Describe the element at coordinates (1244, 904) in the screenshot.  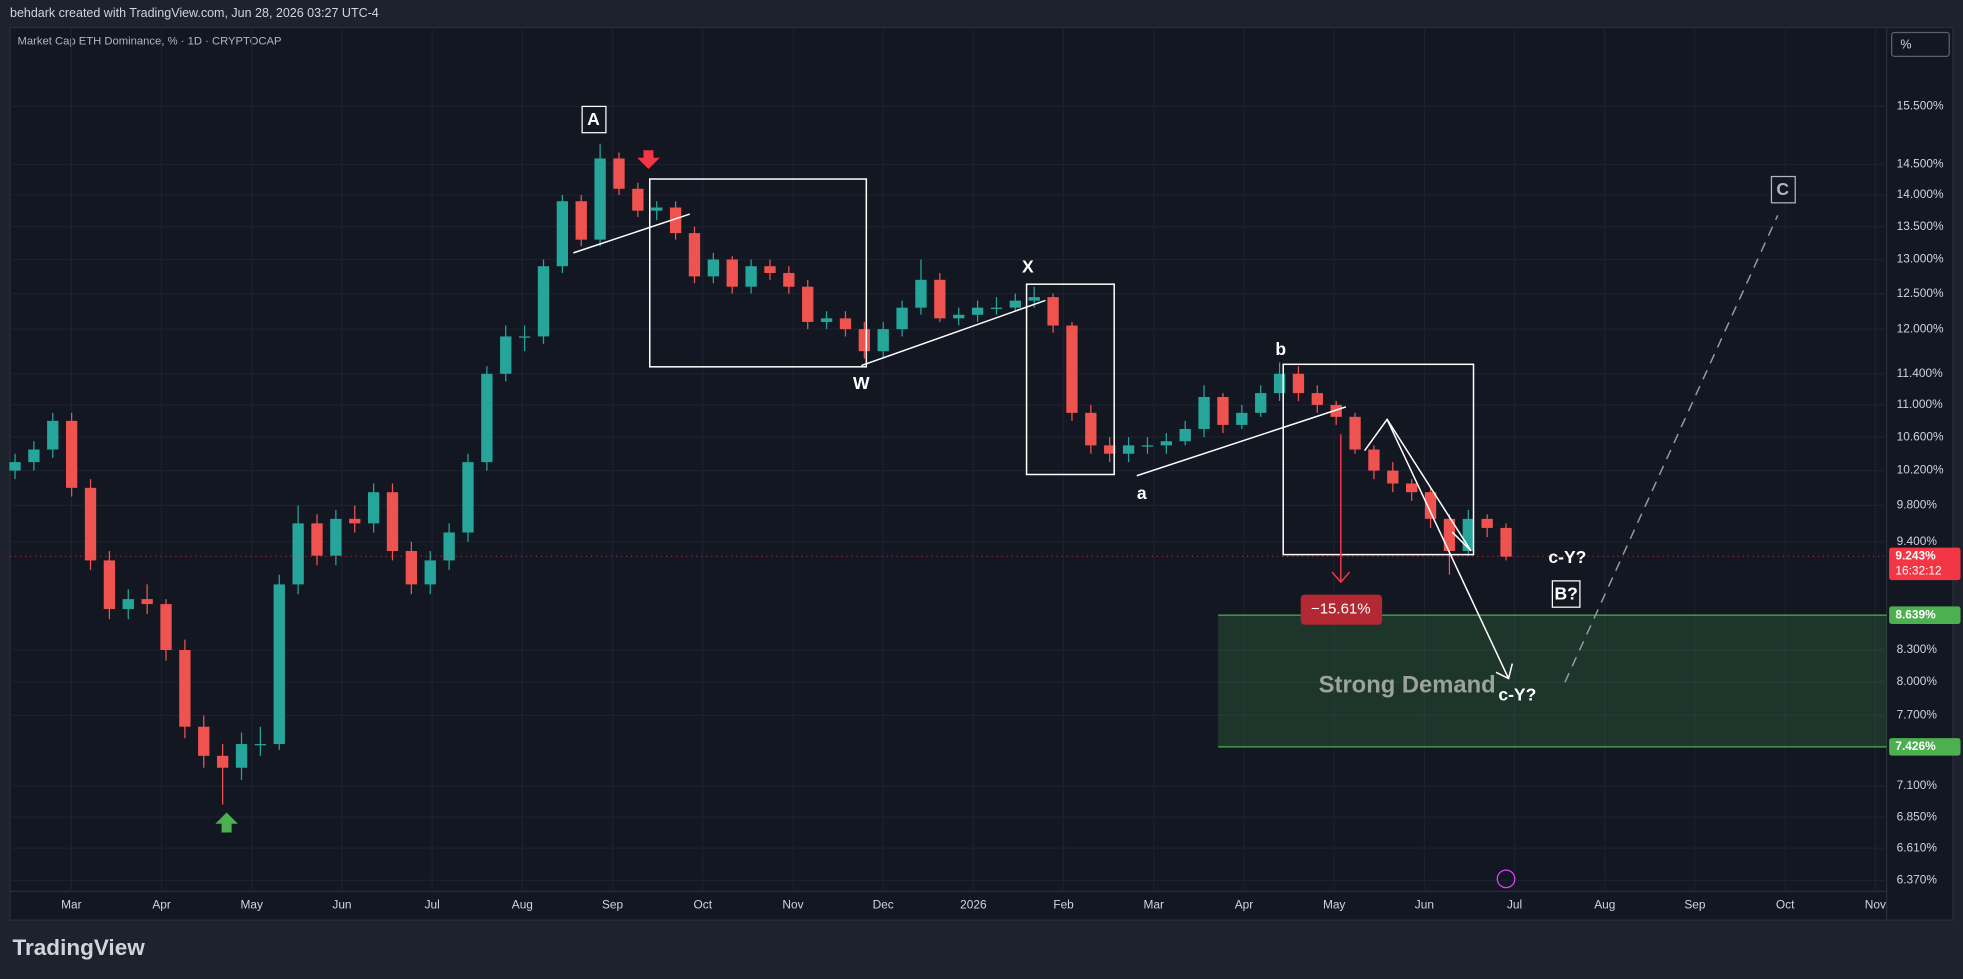
I see `x-tick-label: Apr` at that location.